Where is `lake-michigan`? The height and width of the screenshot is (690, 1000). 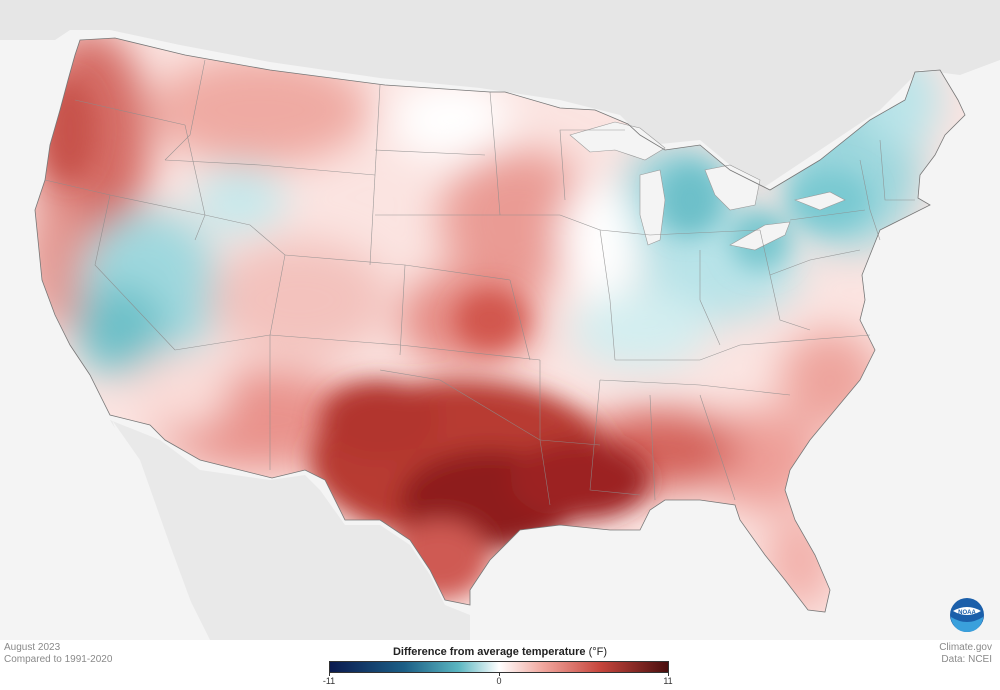 lake-michigan is located at coordinates (652, 207).